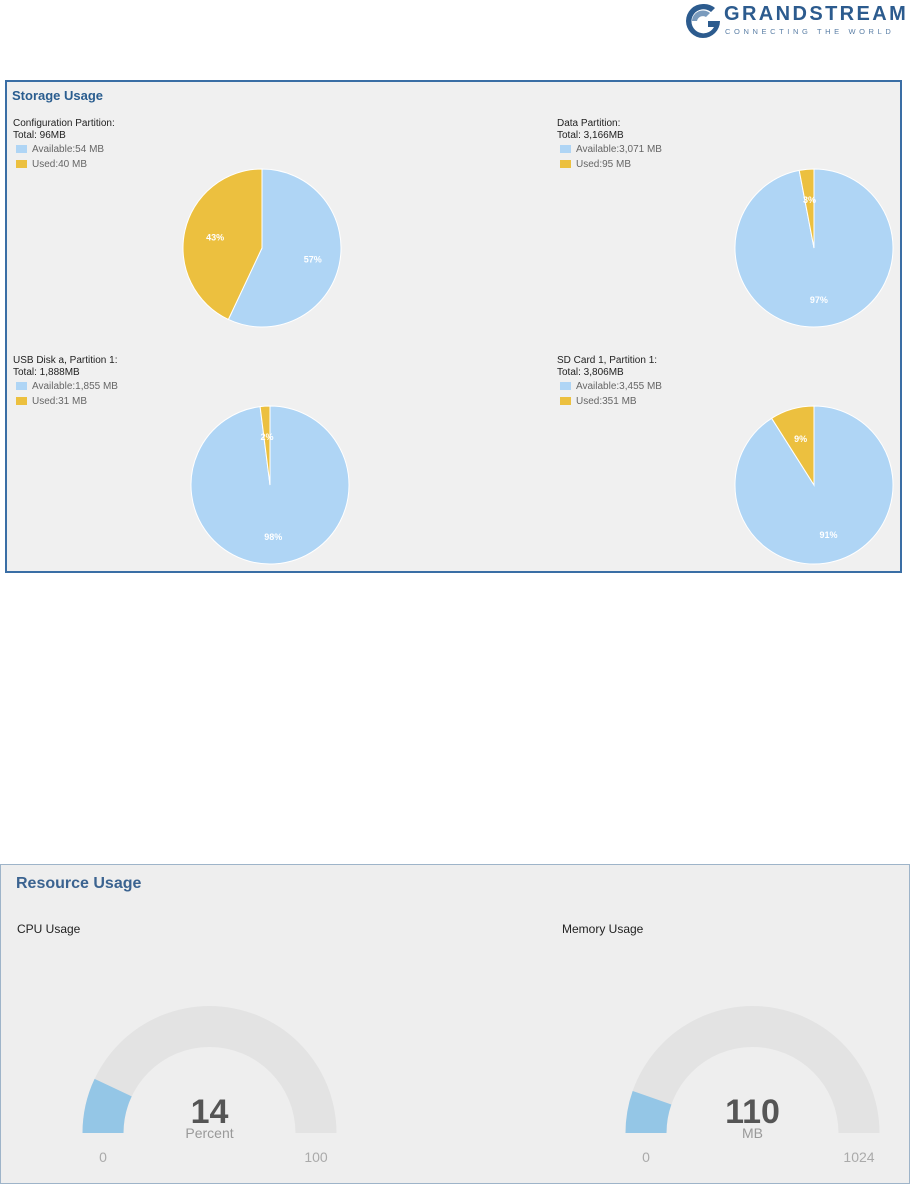 Image resolution: width=912 pixels, height=1185 pixels. Describe the element at coordinates (266, 437) in the screenshot. I see `pie-label-used: 2%` at that location.